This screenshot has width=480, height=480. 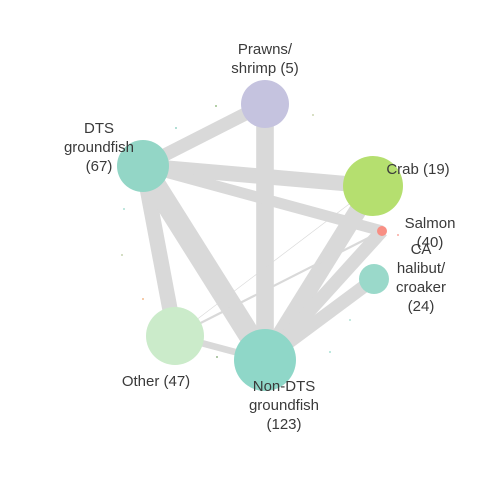 I want to click on node-label-crab: Crab (19), so click(x=417, y=169).